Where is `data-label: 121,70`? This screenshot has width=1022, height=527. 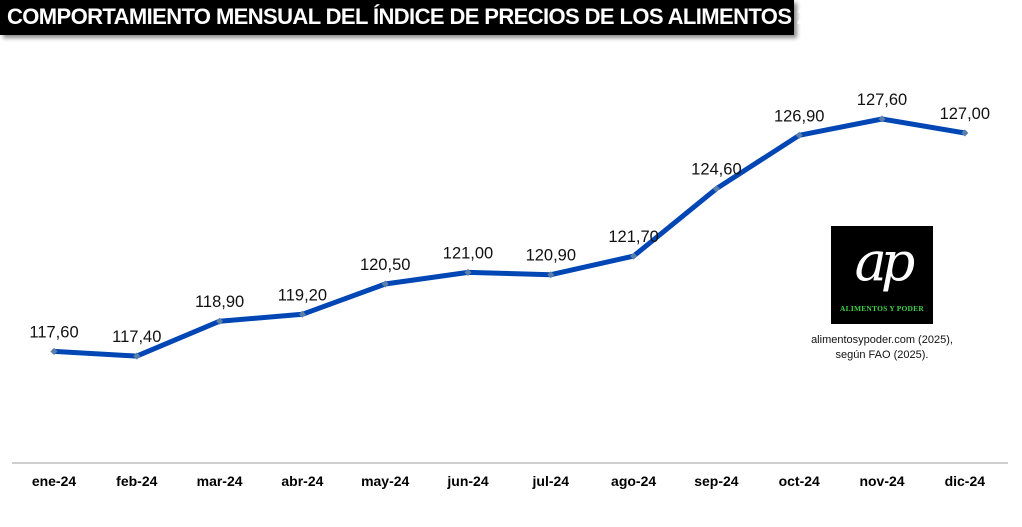 data-label: 121,70 is located at coordinates (633, 237).